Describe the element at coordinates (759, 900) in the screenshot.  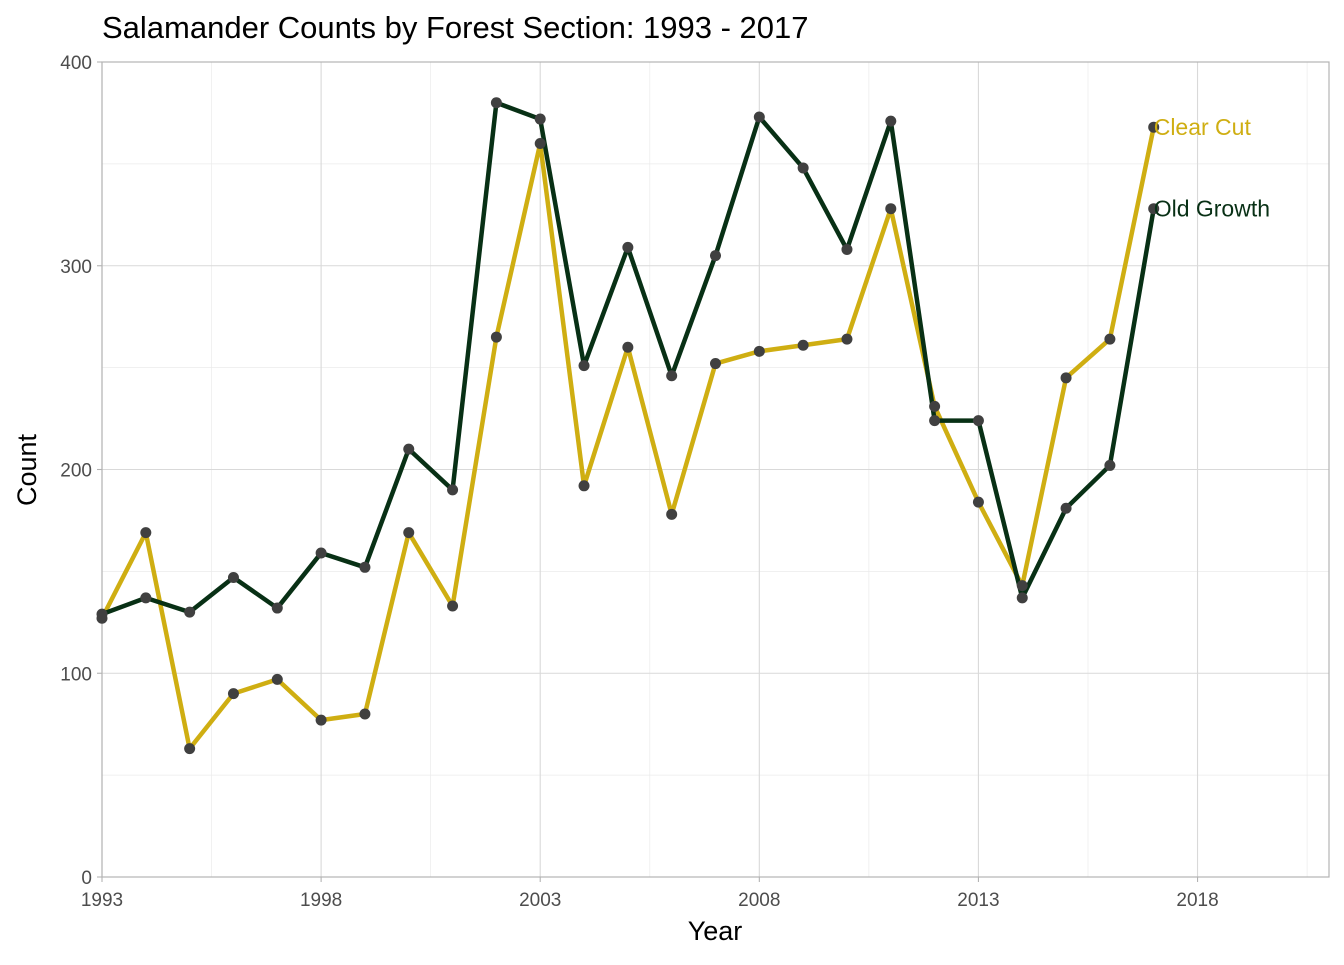
I see `x-tick-label: 2008` at that location.